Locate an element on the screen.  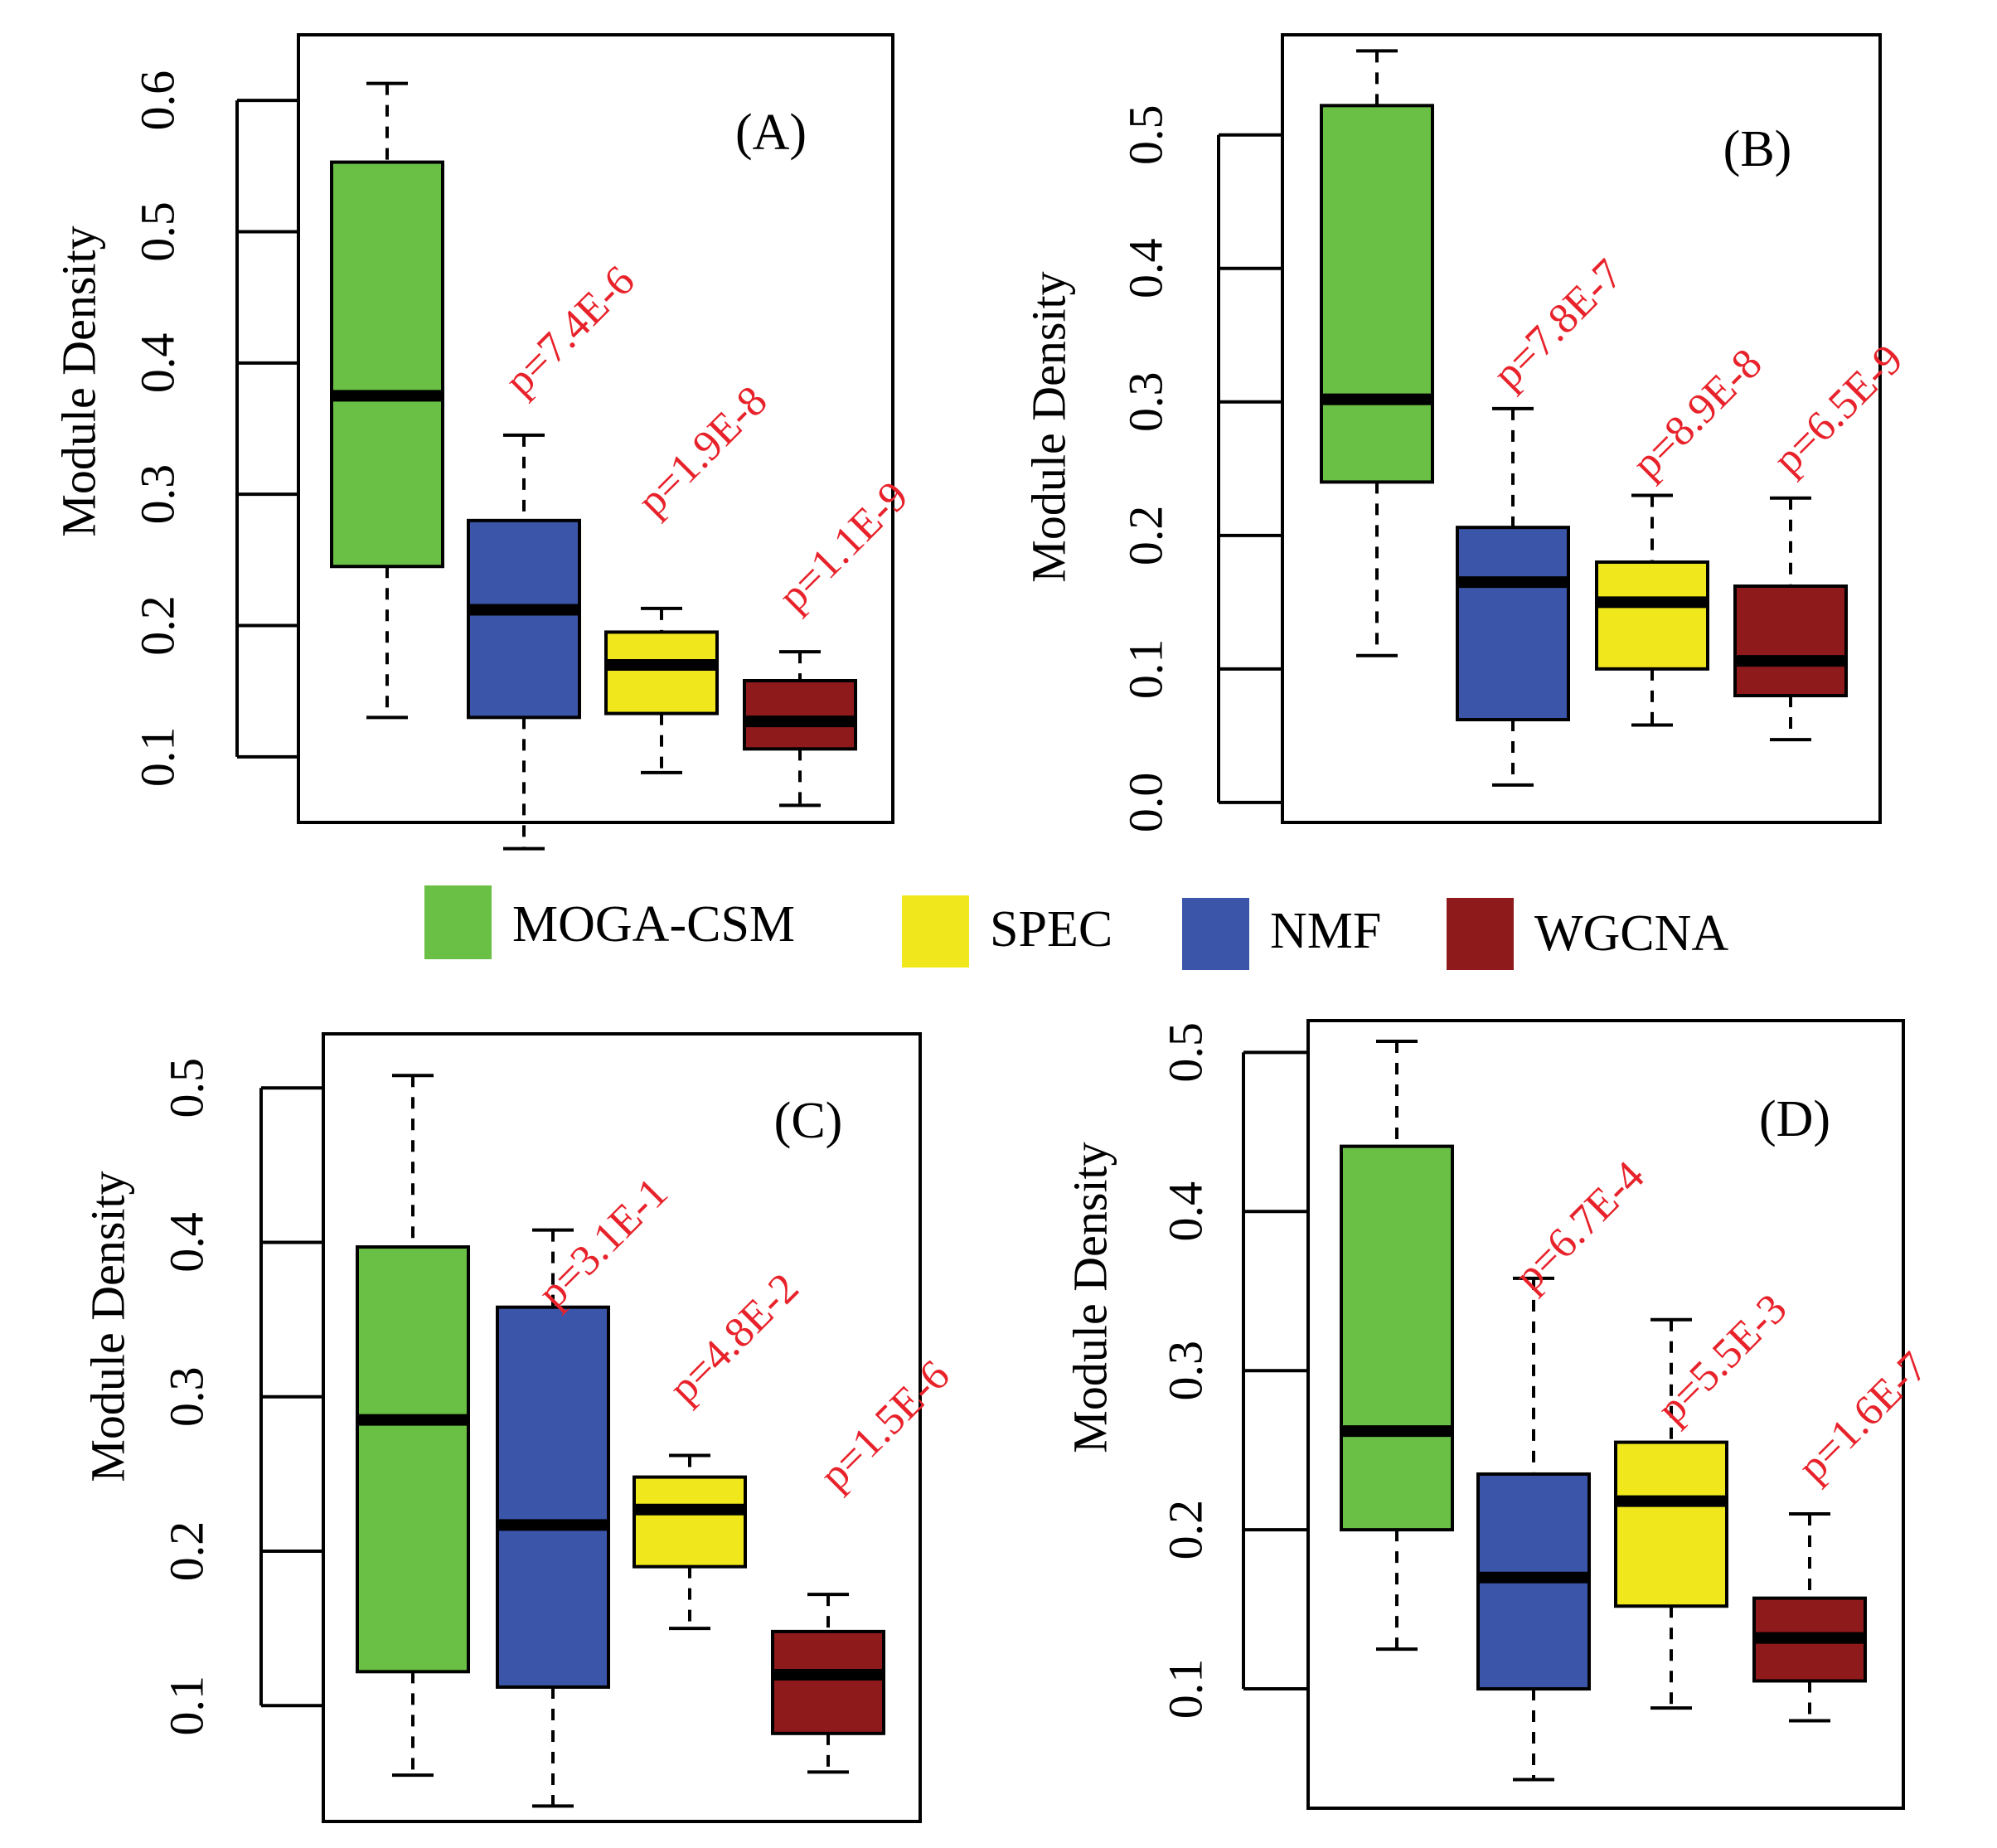
panel-c-y-tick-label: 0.4 is located at coordinates (187, 1242).